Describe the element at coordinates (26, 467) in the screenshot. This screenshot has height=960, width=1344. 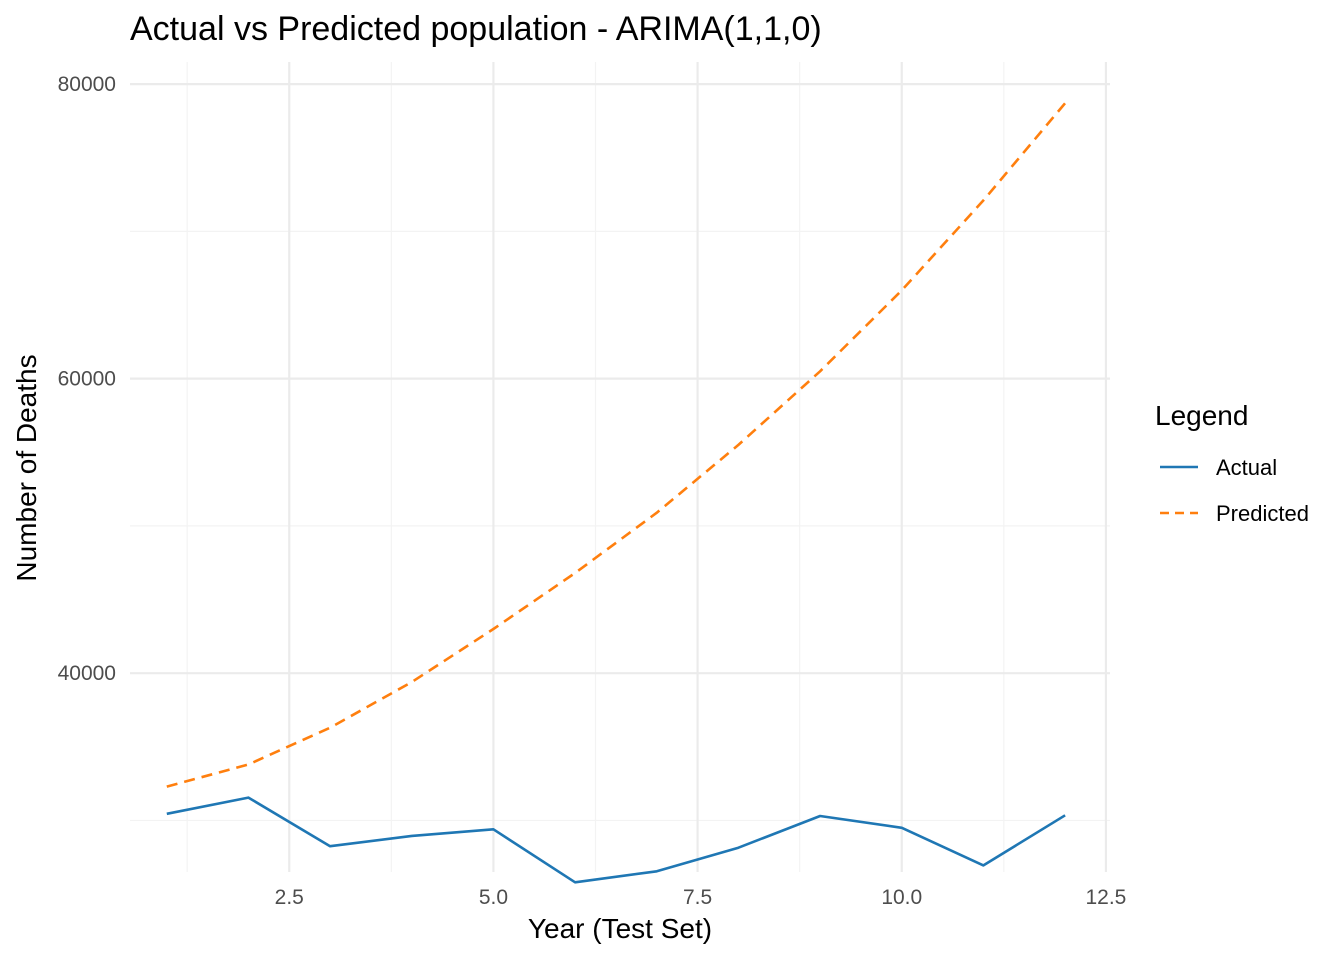
I see `y-axis-title: Number of Deaths` at that location.